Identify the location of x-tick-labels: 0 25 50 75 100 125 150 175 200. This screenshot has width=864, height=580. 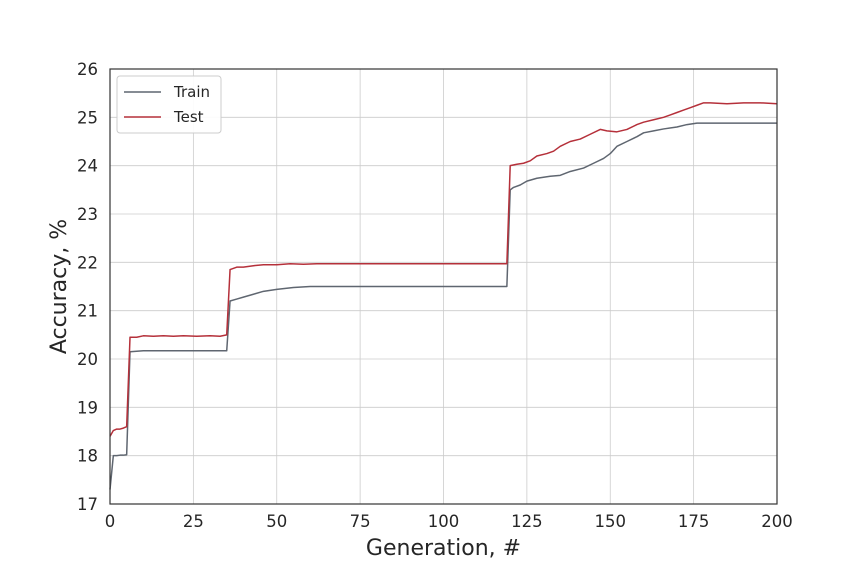
(449, 521).